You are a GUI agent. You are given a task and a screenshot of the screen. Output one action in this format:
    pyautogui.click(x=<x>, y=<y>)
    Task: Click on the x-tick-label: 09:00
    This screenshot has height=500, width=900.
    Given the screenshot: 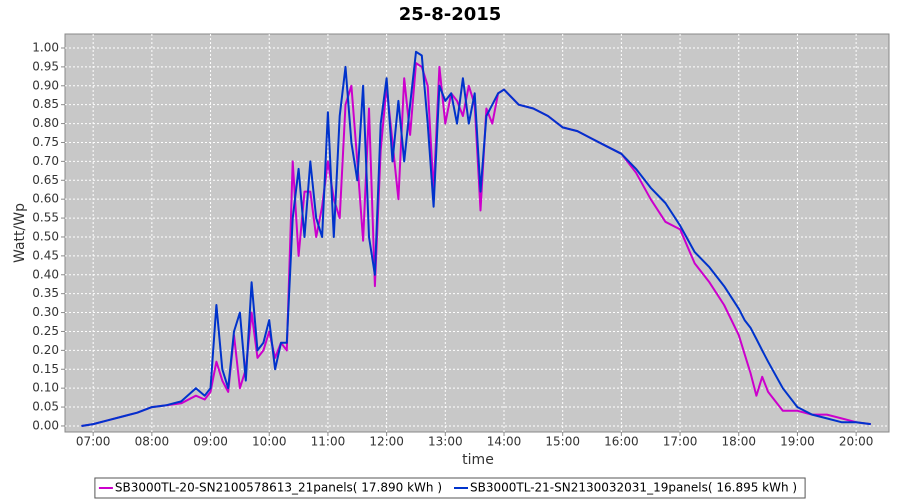 What is the action you would take?
    pyautogui.click(x=210, y=442)
    